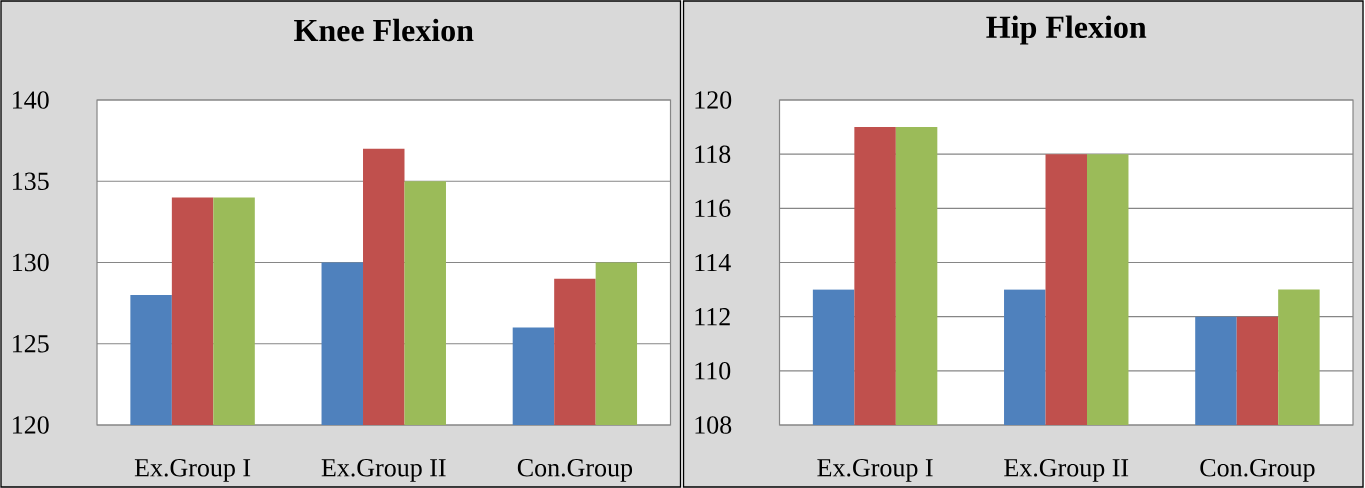 The image size is (1365, 488). I want to click on y-tick-label: 140, so click(30, 100).